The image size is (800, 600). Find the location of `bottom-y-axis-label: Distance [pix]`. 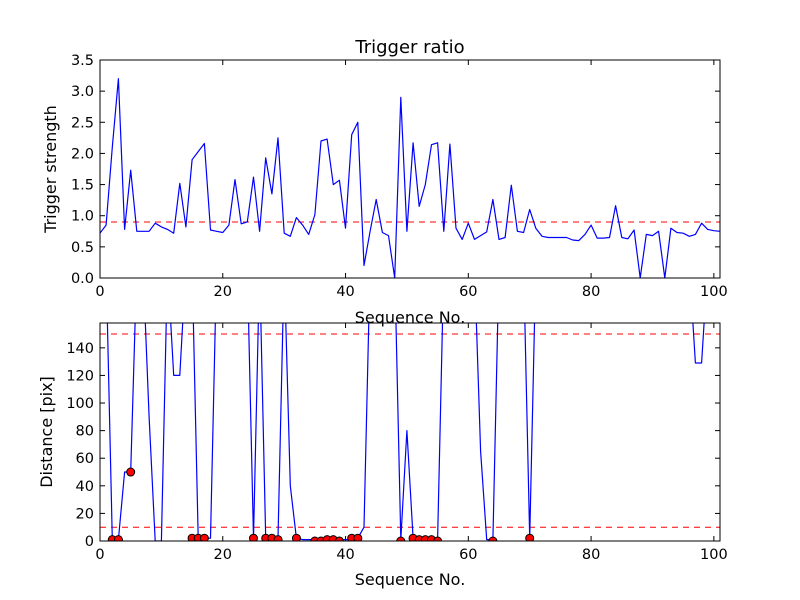

bottom-y-axis-label: Distance [pix] is located at coordinates (46, 432).